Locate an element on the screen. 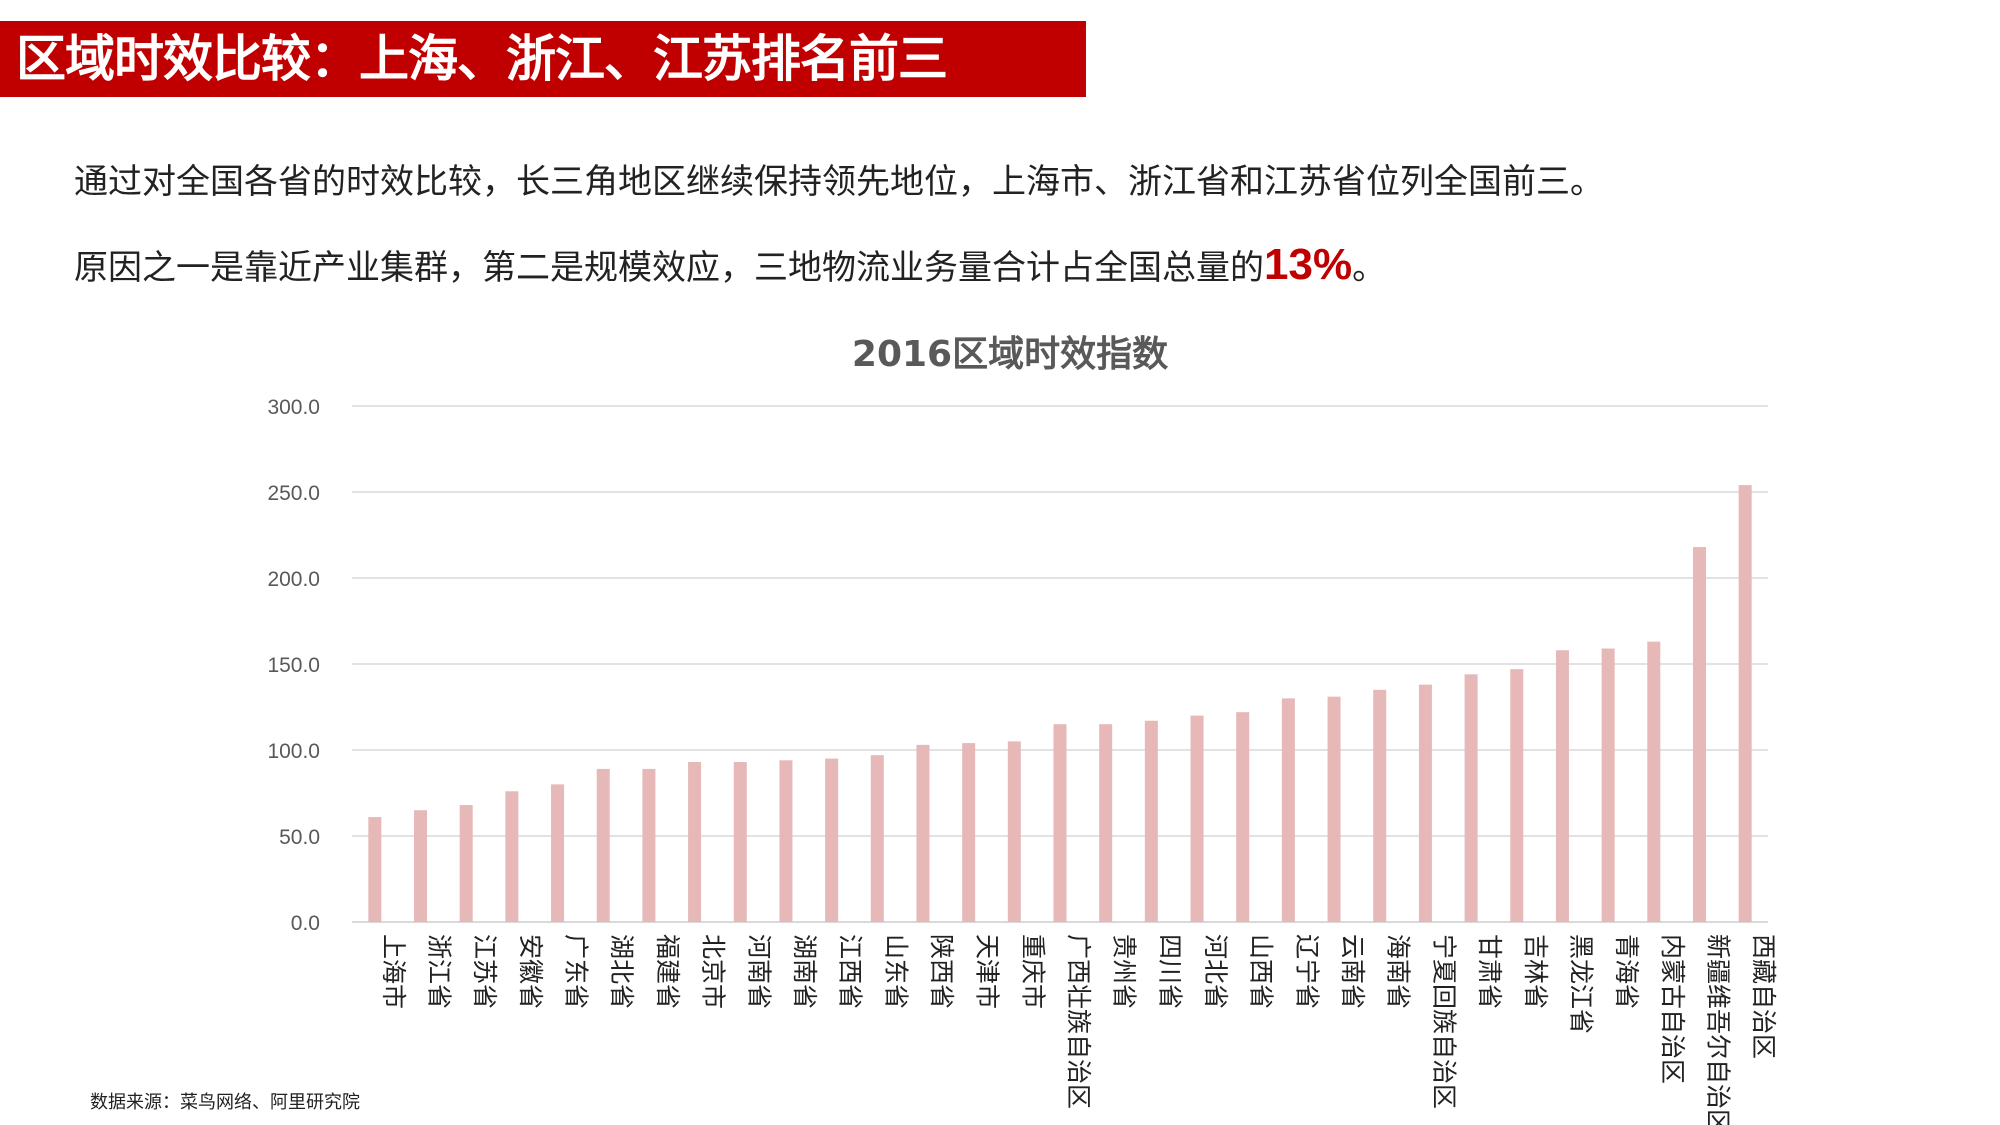 Image resolution: width=2000 pixels, height=1125 pixels. x-tick-label: 广东省 is located at coordinates (576, 971).